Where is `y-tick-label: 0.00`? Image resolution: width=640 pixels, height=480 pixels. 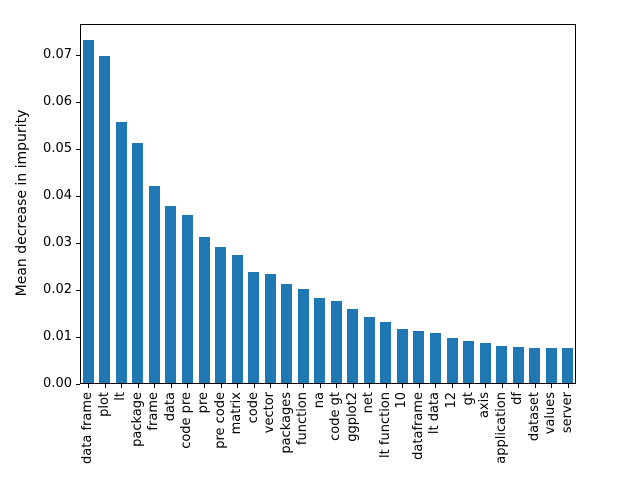
y-tick-label: 0.00 is located at coordinates (57, 383).